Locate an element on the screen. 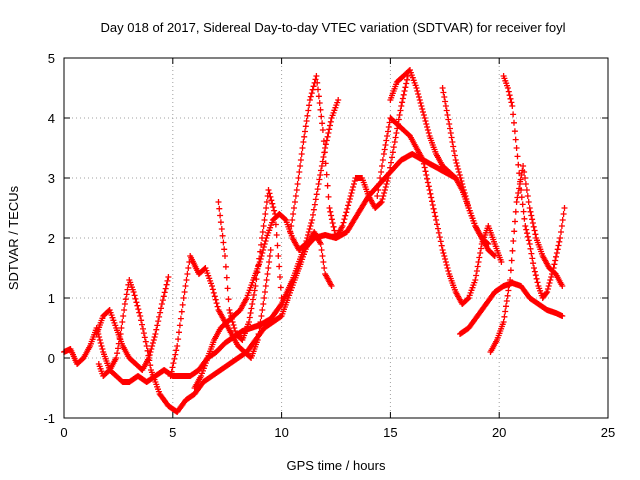 The height and width of the screenshot is (480, 640). y-tick-label: 0 is located at coordinates (51, 358).